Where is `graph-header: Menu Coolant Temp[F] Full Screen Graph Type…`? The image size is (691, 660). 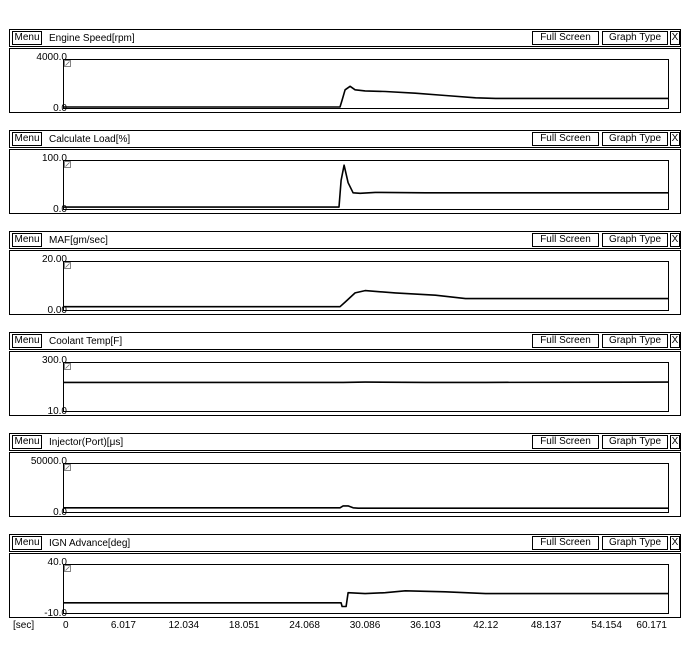 graph-header: Menu Coolant Temp[F] Full Screen Graph Type… is located at coordinates (345, 341).